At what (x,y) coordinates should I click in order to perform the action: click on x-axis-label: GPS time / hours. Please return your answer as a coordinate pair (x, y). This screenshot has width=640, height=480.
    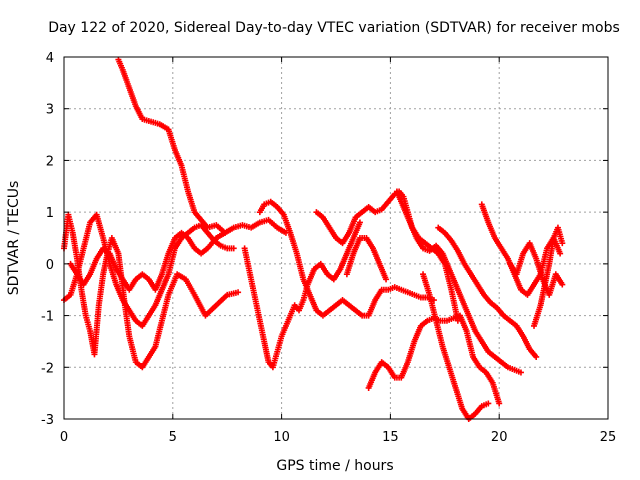
    Looking at the image, I should click on (334, 466).